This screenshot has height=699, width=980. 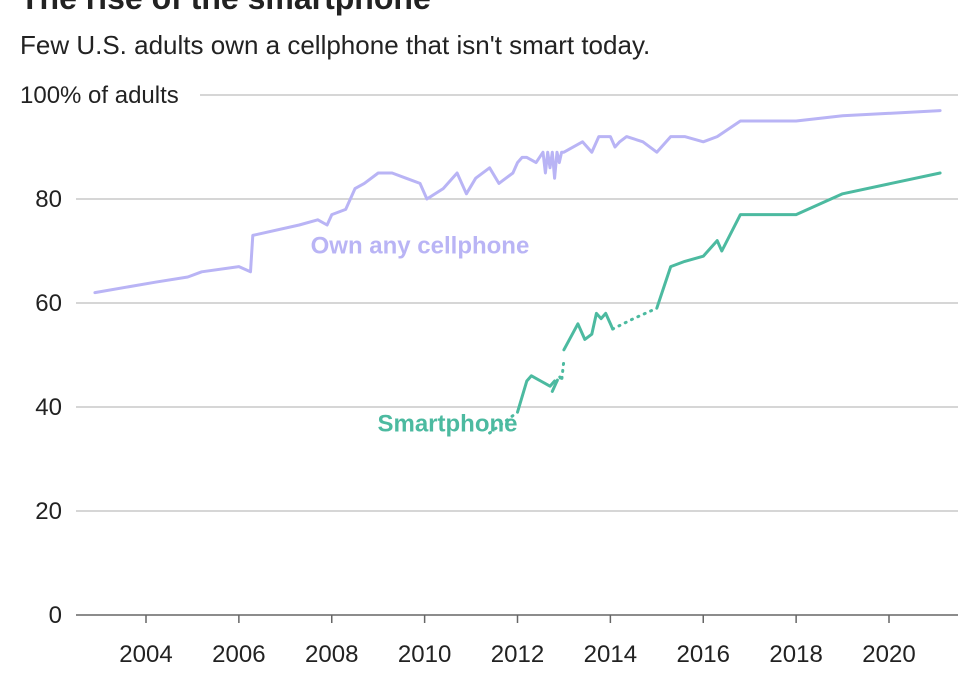 I want to click on y-tick-label: 20, so click(x=48, y=511).